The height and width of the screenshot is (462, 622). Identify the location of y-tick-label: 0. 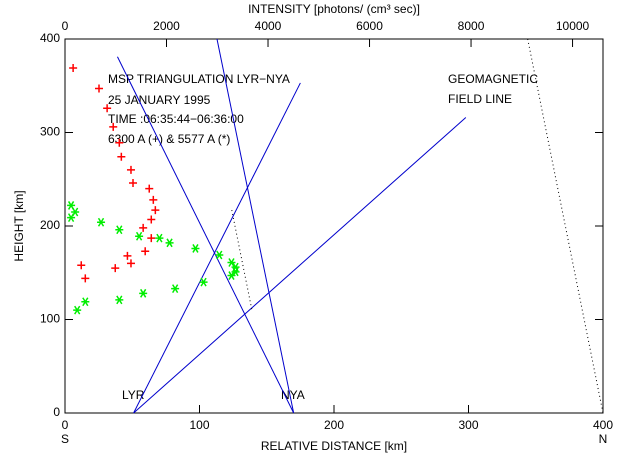
(56, 412).